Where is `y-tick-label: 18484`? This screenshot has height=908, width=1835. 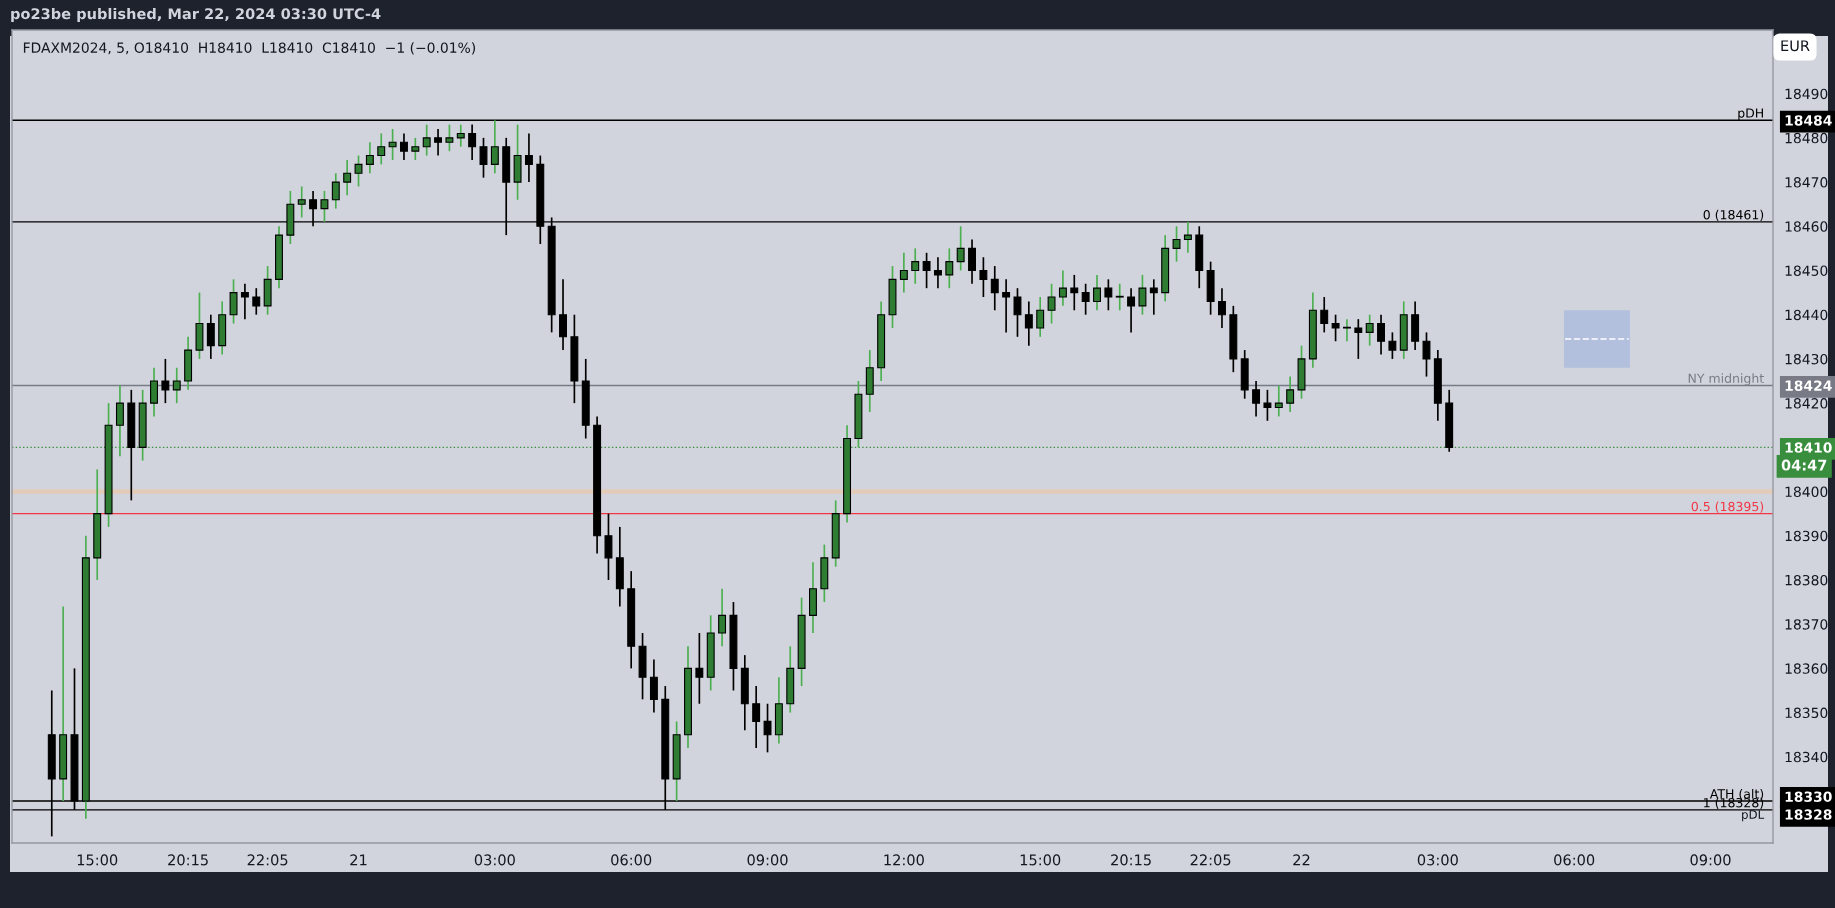
y-tick-label: 18484 is located at coordinates (1808, 120).